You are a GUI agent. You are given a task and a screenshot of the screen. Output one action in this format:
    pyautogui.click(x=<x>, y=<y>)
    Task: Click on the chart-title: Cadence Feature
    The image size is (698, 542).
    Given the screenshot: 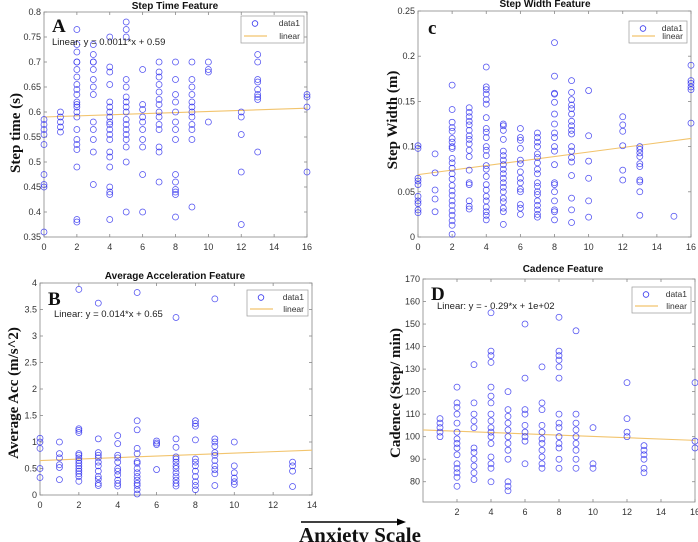 What is the action you would take?
    pyautogui.click(x=563, y=269)
    